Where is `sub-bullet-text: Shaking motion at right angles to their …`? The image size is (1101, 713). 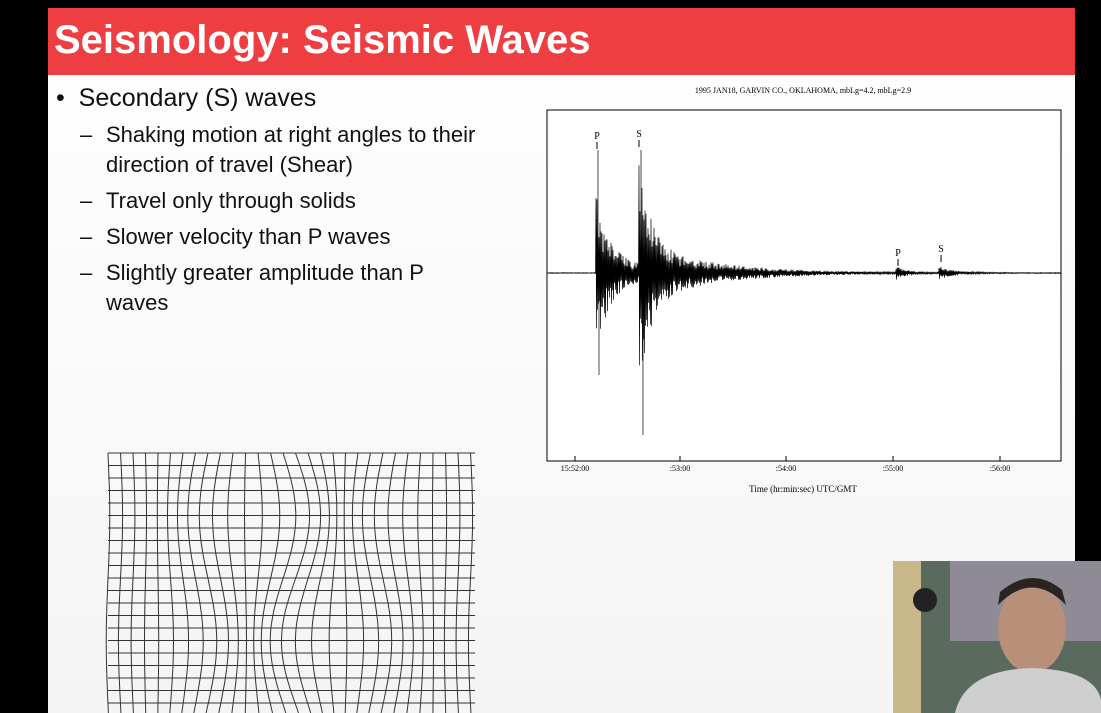 sub-bullet-text: Shaking motion at right angles to their … is located at coordinates (291, 149).